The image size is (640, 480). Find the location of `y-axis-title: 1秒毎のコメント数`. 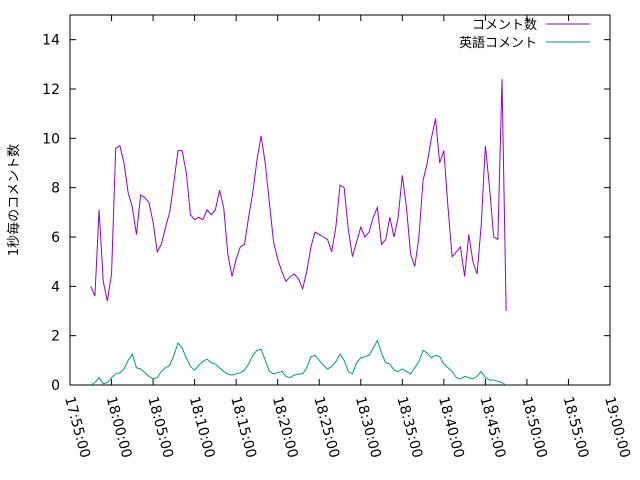

y-axis-title: 1秒毎のコメント数 is located at coordinates (14, 200).